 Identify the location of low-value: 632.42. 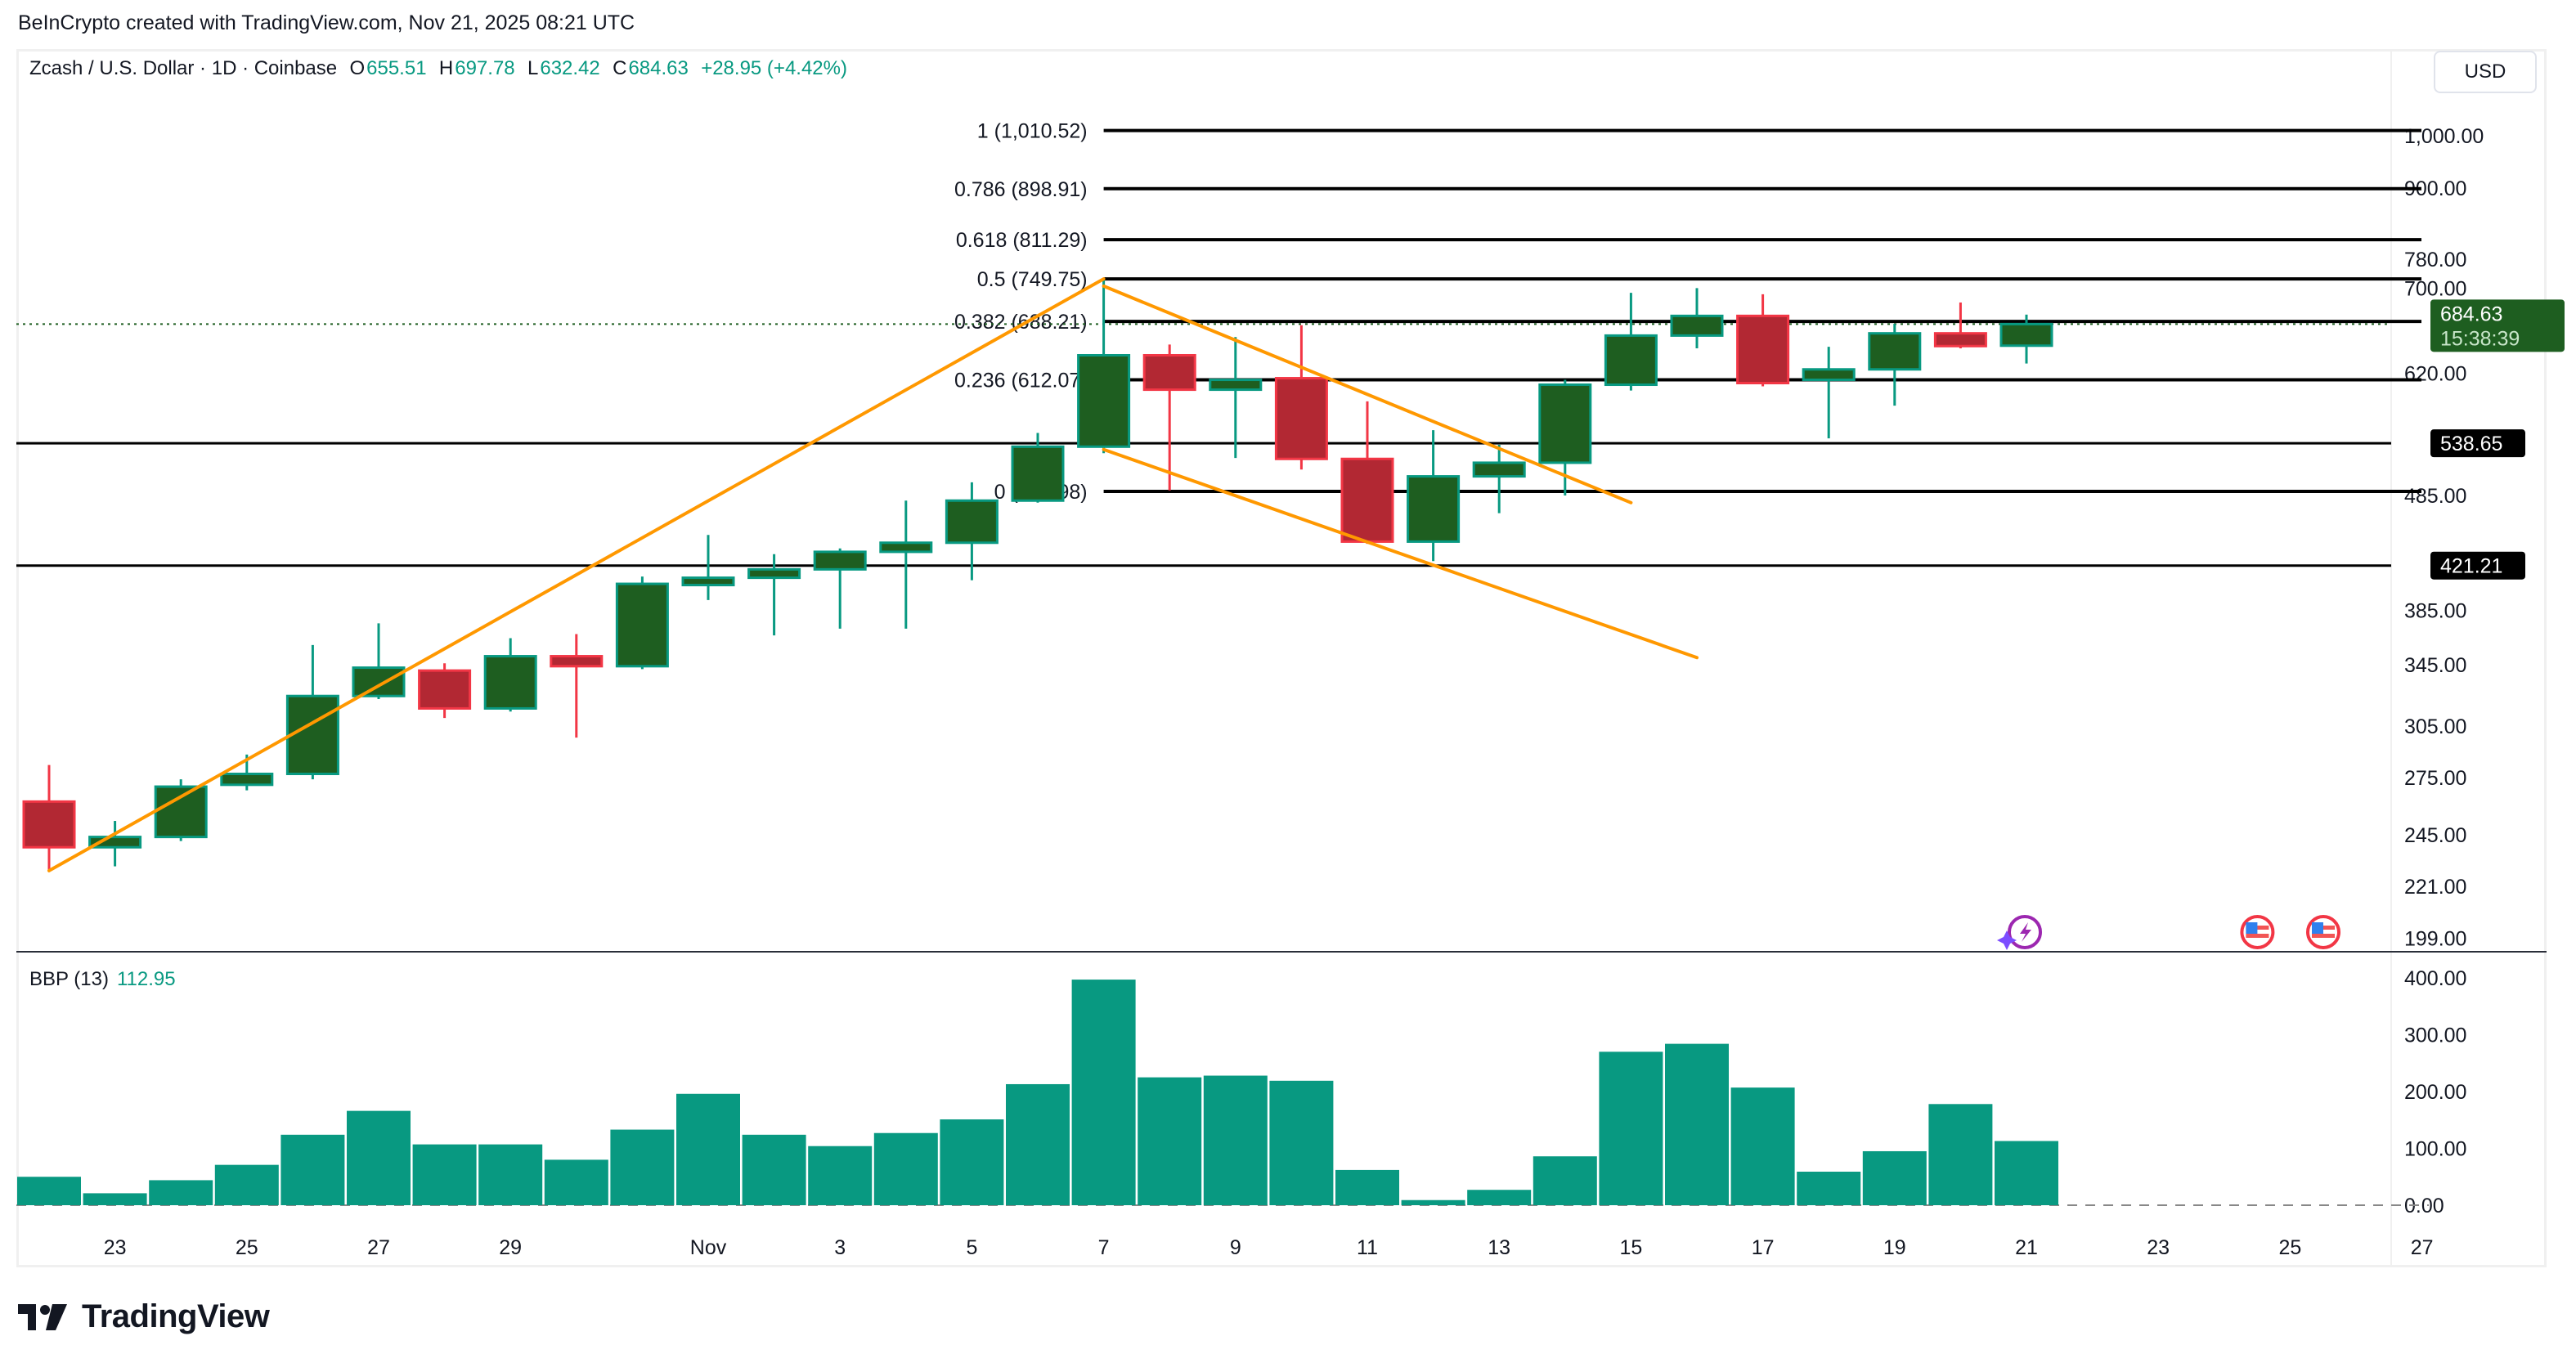
(570, 68).